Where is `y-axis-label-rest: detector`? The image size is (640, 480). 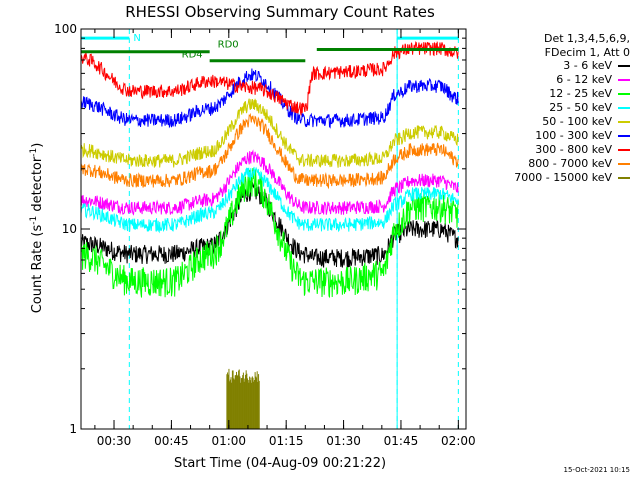
y-axis-label-rest: detector is located at coordinates (37, 186).